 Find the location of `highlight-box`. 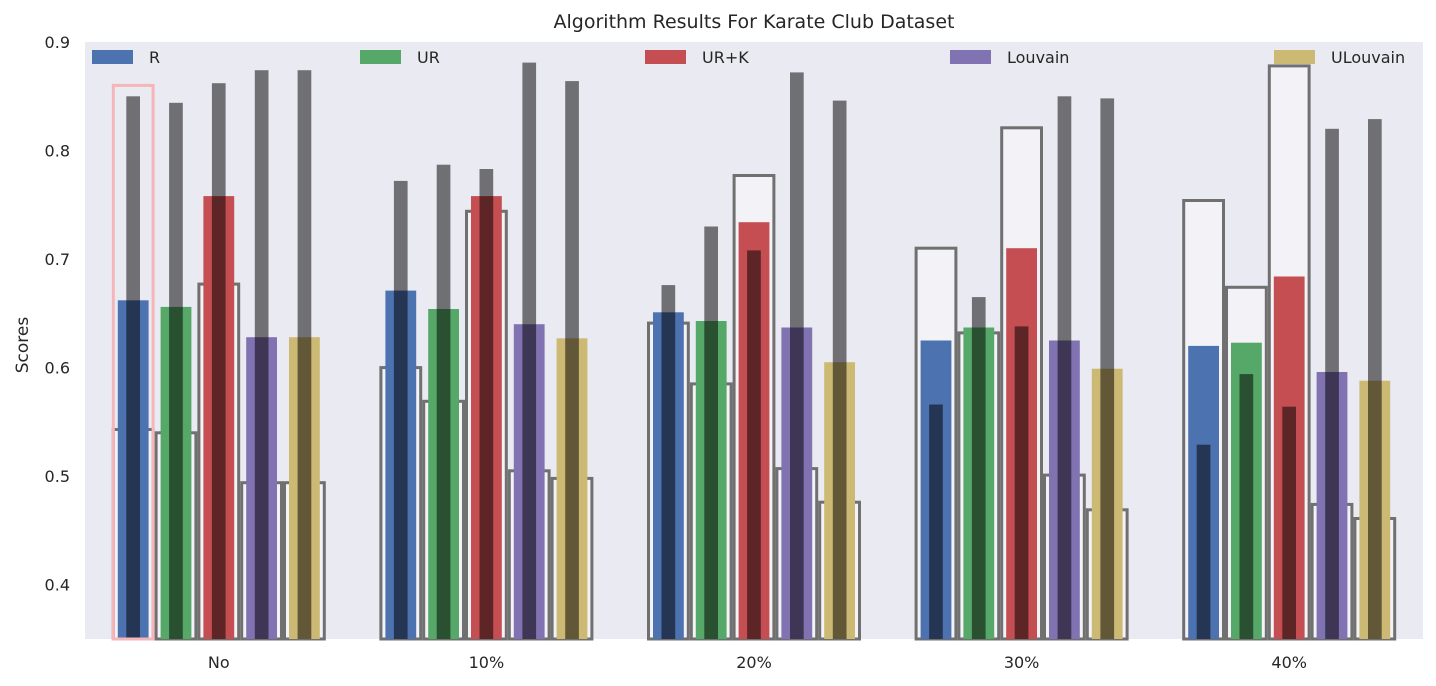

highlight-box is located at coordinates (133, 362).